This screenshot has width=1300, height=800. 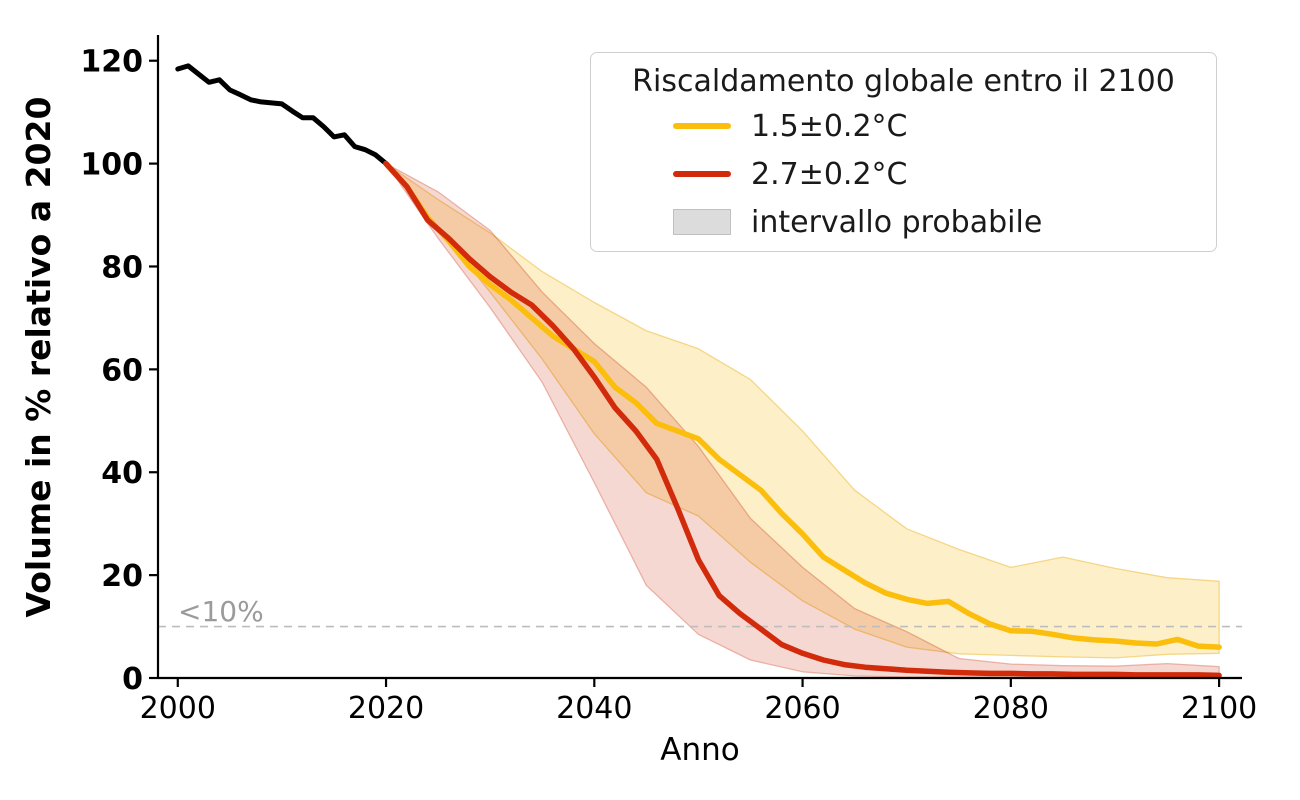 I want to click on legend-rows: 1.5±0.2°C 2.7±0.2°C intervallo probabile, so click(x=903, y=174).